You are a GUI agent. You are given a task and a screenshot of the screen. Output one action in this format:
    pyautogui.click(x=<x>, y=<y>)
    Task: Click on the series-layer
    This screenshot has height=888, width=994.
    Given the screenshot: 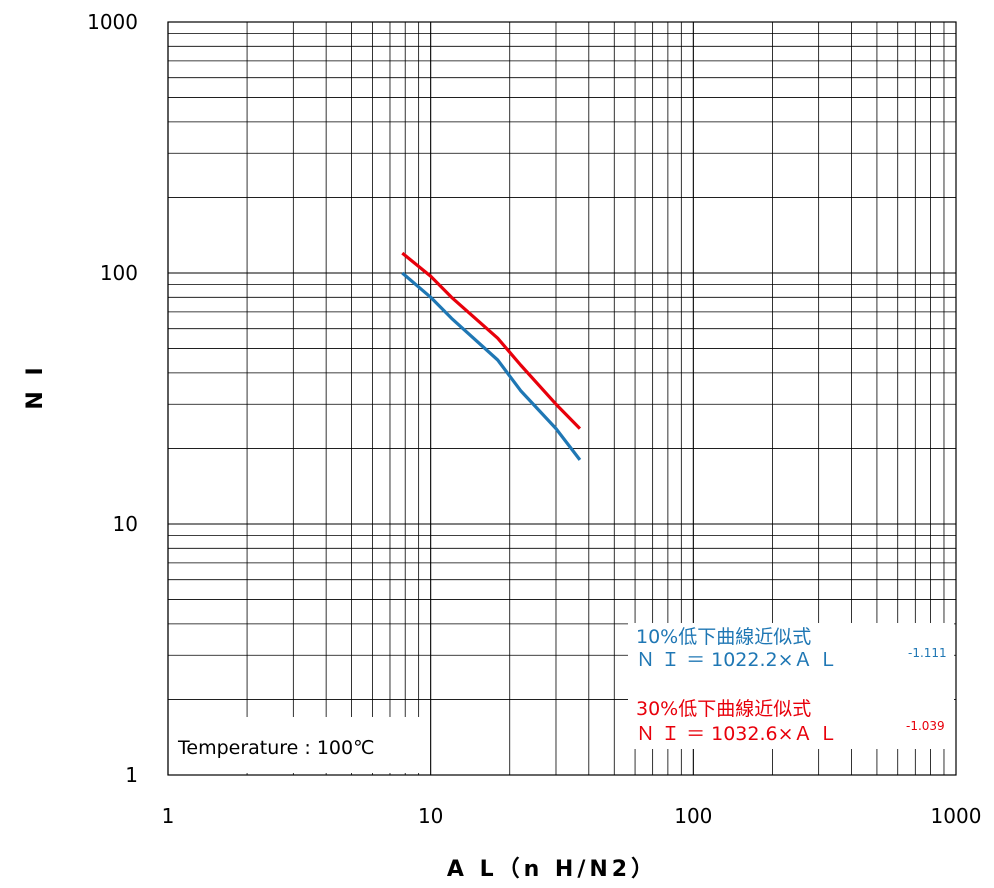 What is the action you would take?
    pyautogui.click(x=491, y=356)
    